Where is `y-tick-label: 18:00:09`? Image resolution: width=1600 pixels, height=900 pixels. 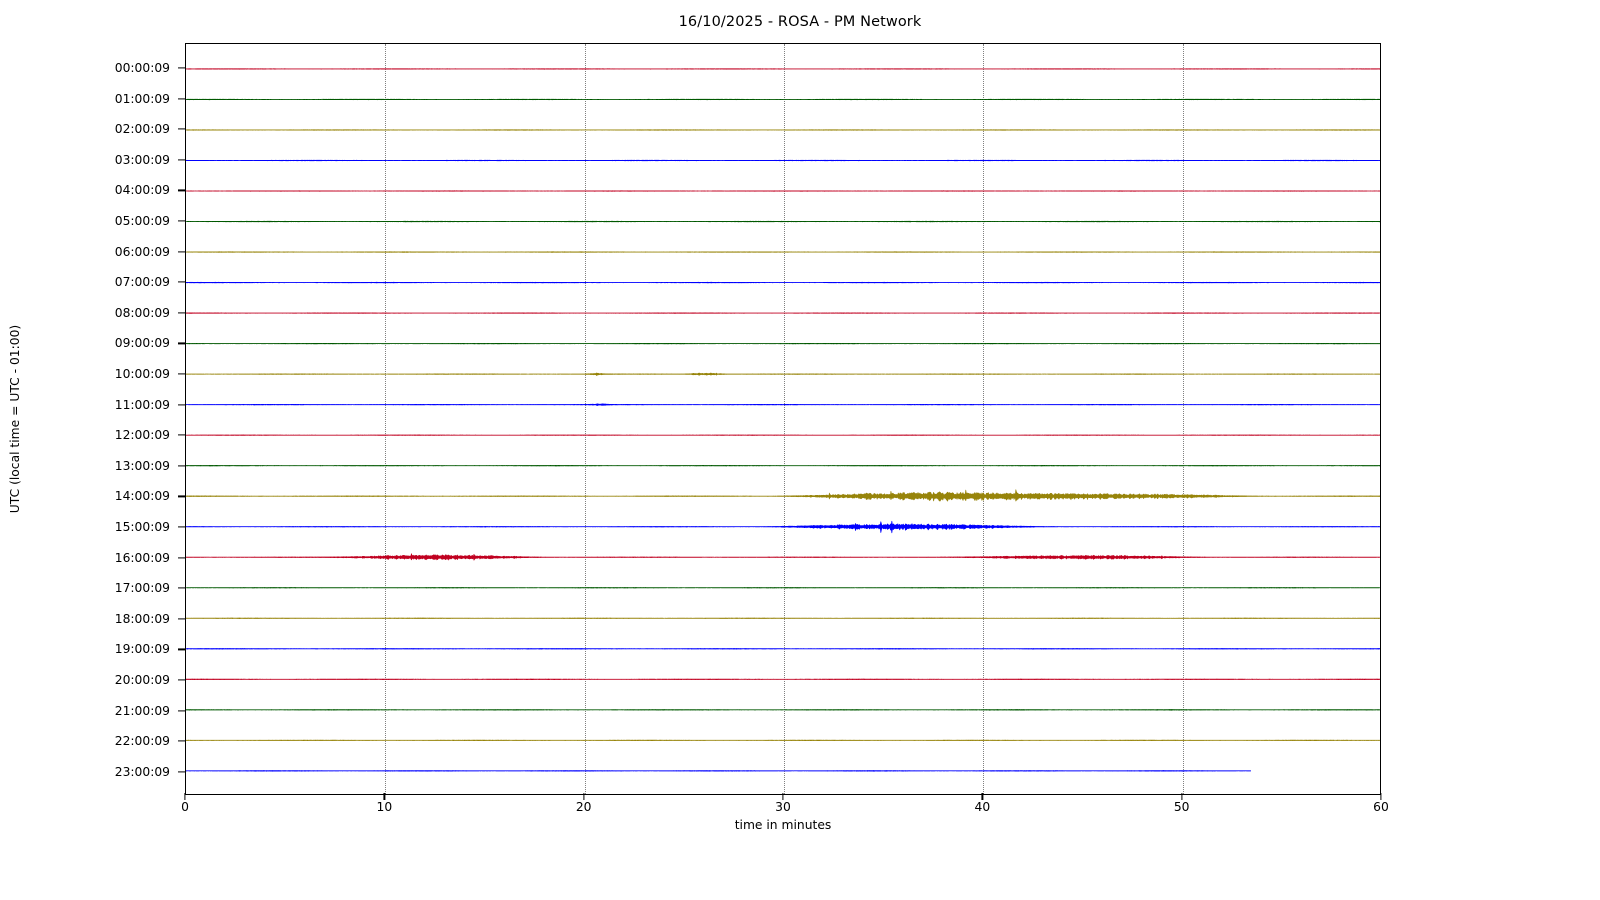 y-tick-label: 18:00:09 is located at coordinates (142, 618).